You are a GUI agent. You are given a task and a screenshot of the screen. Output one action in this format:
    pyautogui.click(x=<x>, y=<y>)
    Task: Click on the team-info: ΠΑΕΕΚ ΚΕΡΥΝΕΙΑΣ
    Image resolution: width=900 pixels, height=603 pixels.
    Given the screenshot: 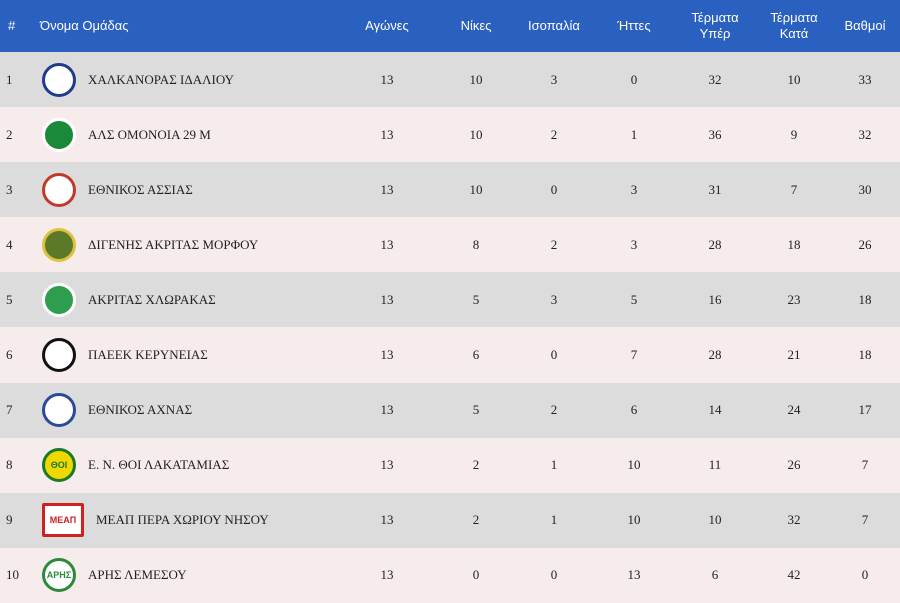 What is the action you would take?
    pyautogui.click(x=184, y=355)
    